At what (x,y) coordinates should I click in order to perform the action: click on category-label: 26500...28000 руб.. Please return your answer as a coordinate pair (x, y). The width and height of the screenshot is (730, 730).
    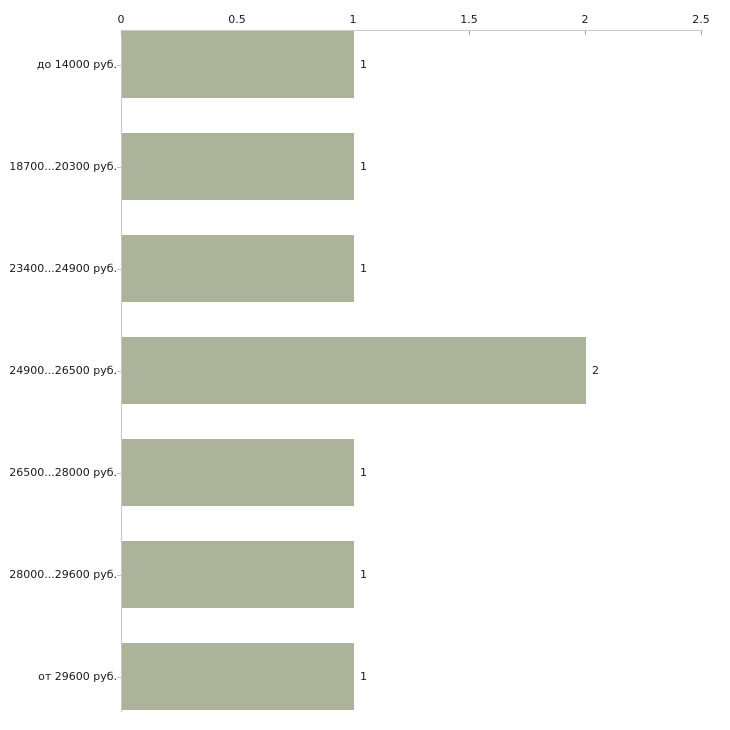
    Looking at the image, I should click on (63, 472).